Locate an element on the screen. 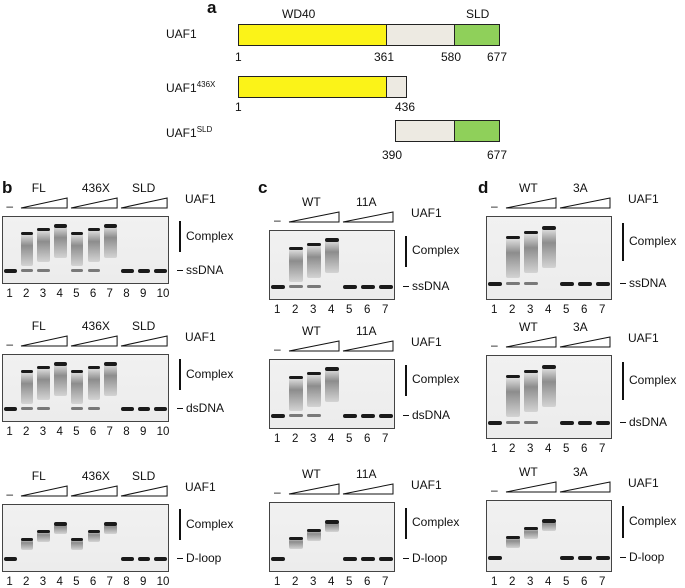  panel-b-label: b is located at coordinates (7, 187).